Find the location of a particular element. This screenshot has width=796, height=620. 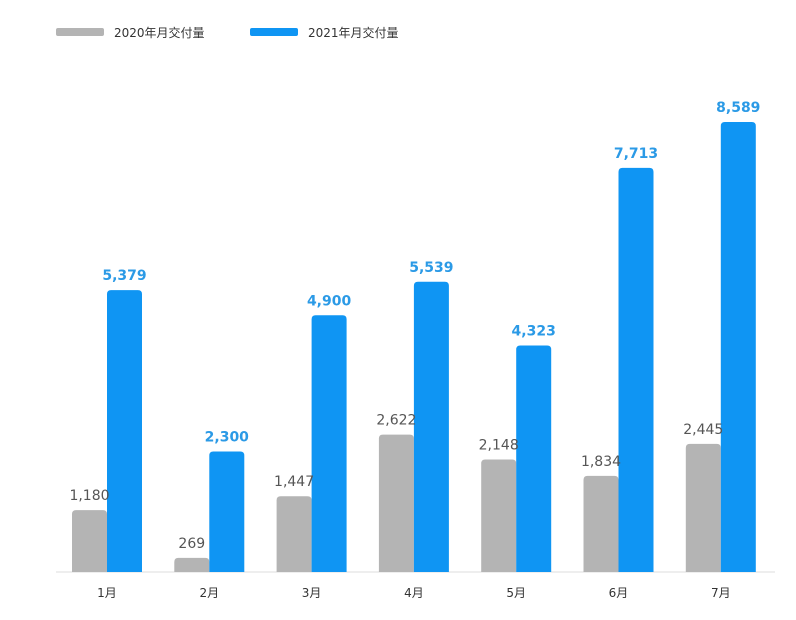

x-tick-label-4: 4月 is located at coordinates (414, 593).